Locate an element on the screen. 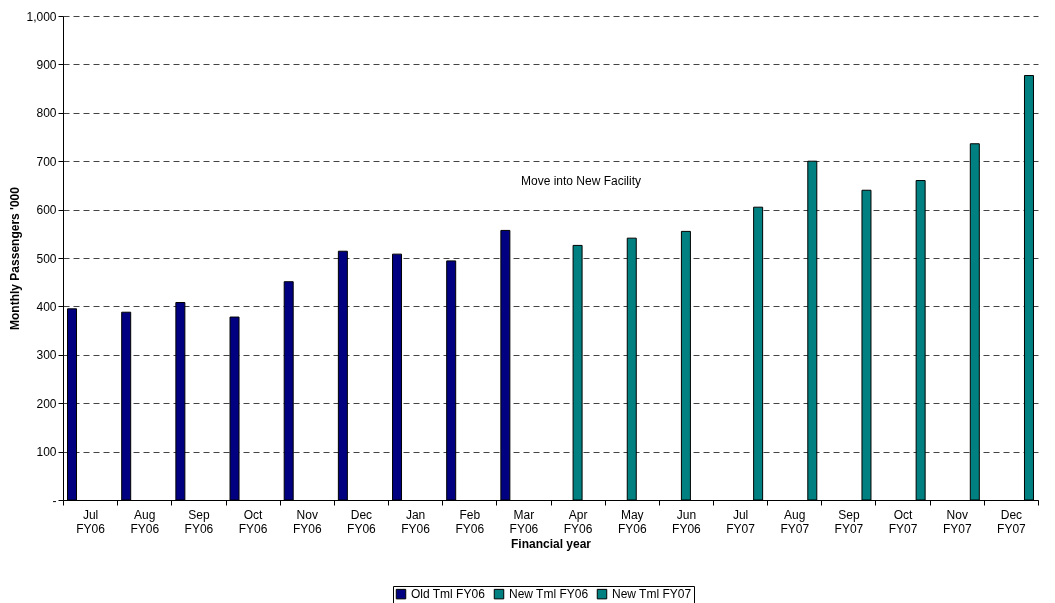 The height and width of the screenshot is (603, 1055). x-tick-label: Mar FY06 is located at coordinates (524, 521).